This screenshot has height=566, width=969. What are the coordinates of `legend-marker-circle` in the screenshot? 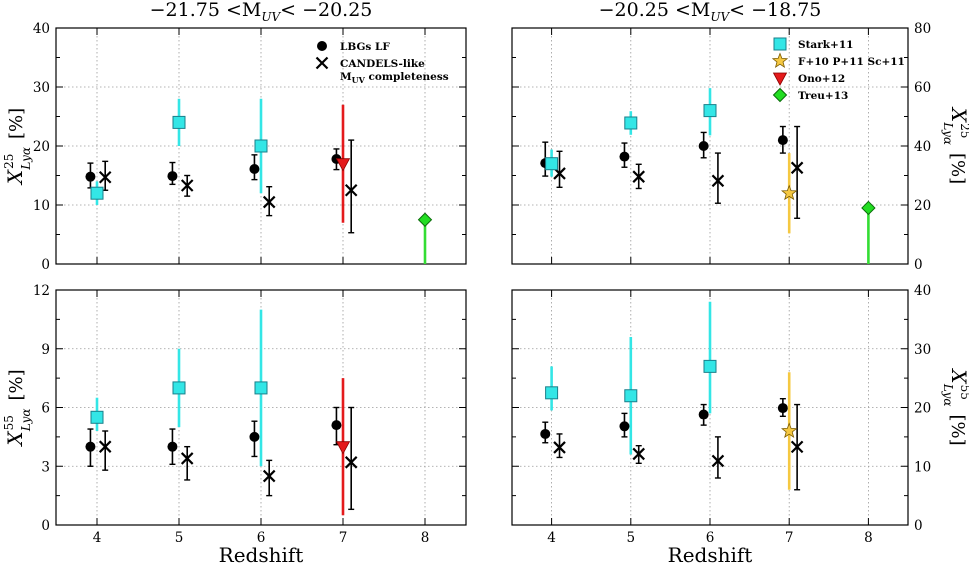 It's located at (322, 46).